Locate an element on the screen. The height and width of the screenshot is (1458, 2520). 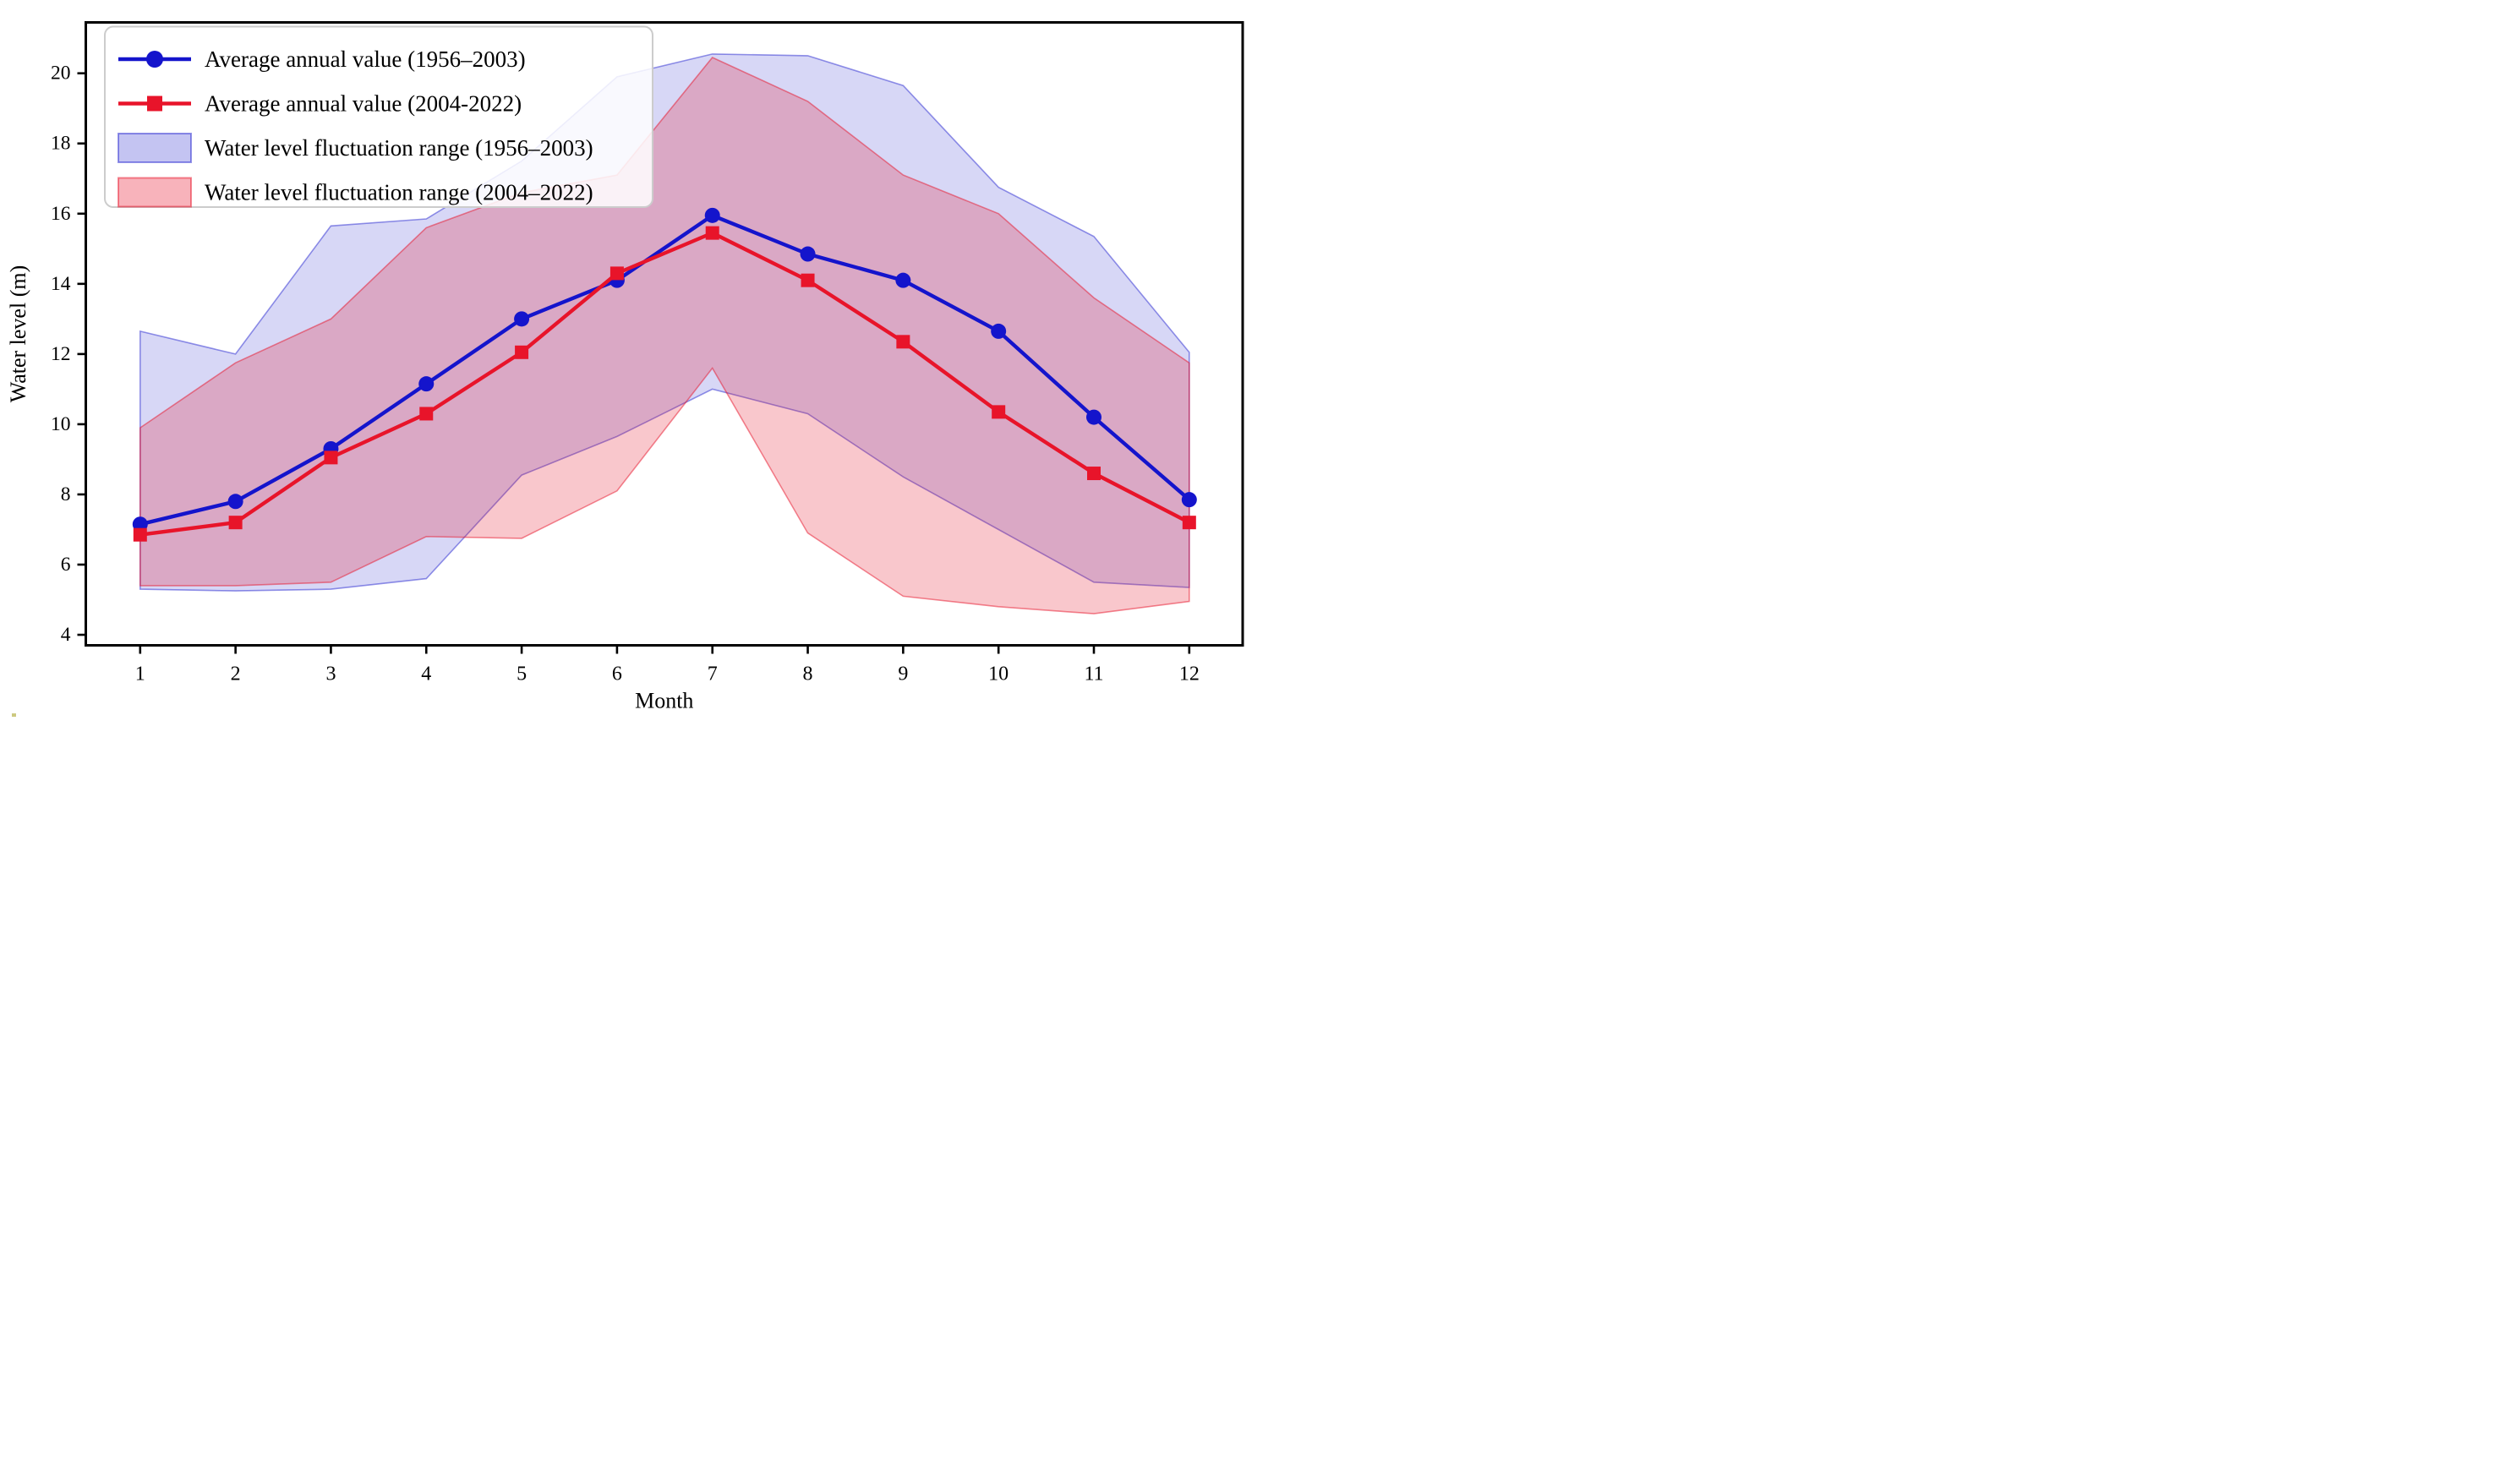
y-tick-label: 10 is located at coordinates (61, 424).